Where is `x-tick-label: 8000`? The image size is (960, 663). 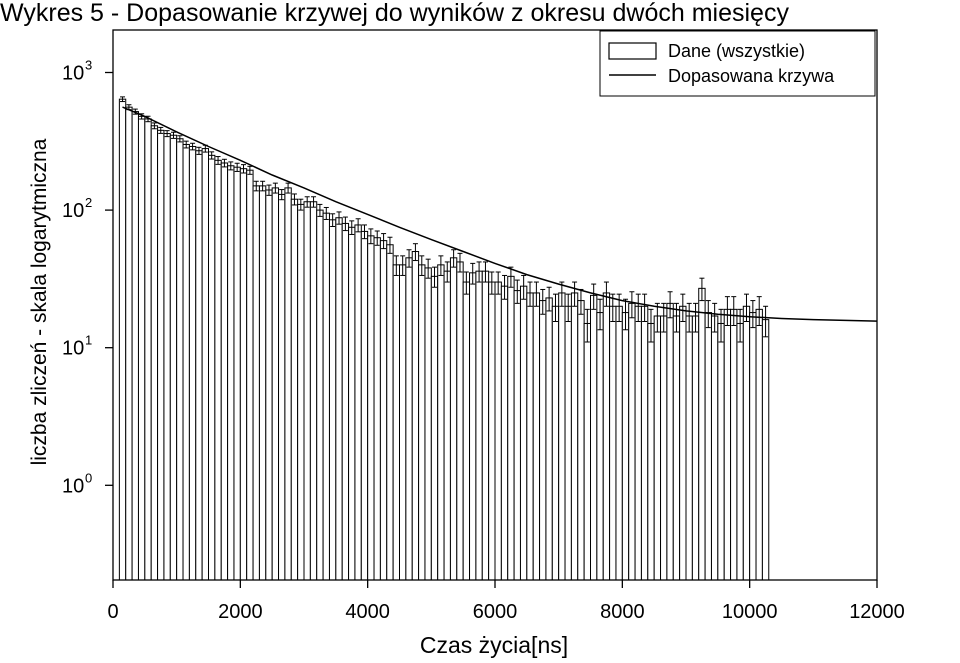
x-tick-label: 8000 is located at coordinates (622, 612).